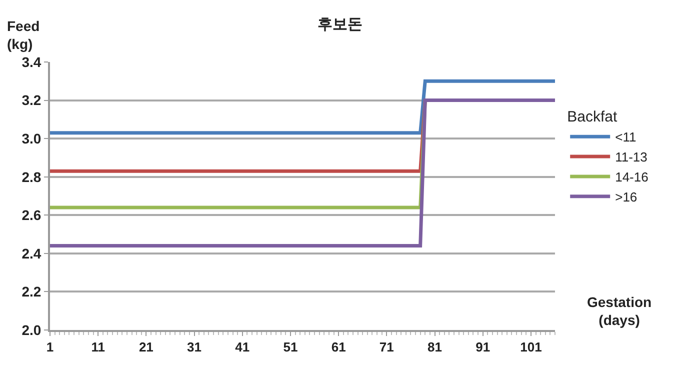 This screenshot has height=365, width=680. I want to click on y-tick-label: 2.4, so click(32, 253).